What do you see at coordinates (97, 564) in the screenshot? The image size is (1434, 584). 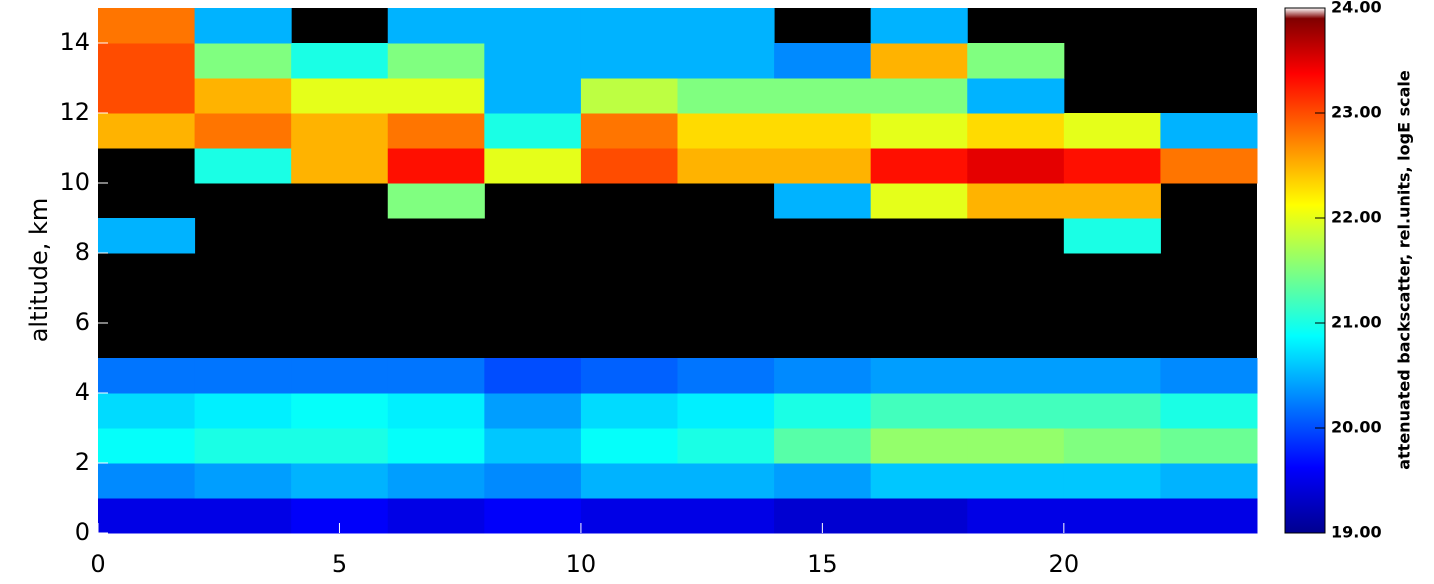 I see `x-tick-label: 0` at bounding box center [97, 564].